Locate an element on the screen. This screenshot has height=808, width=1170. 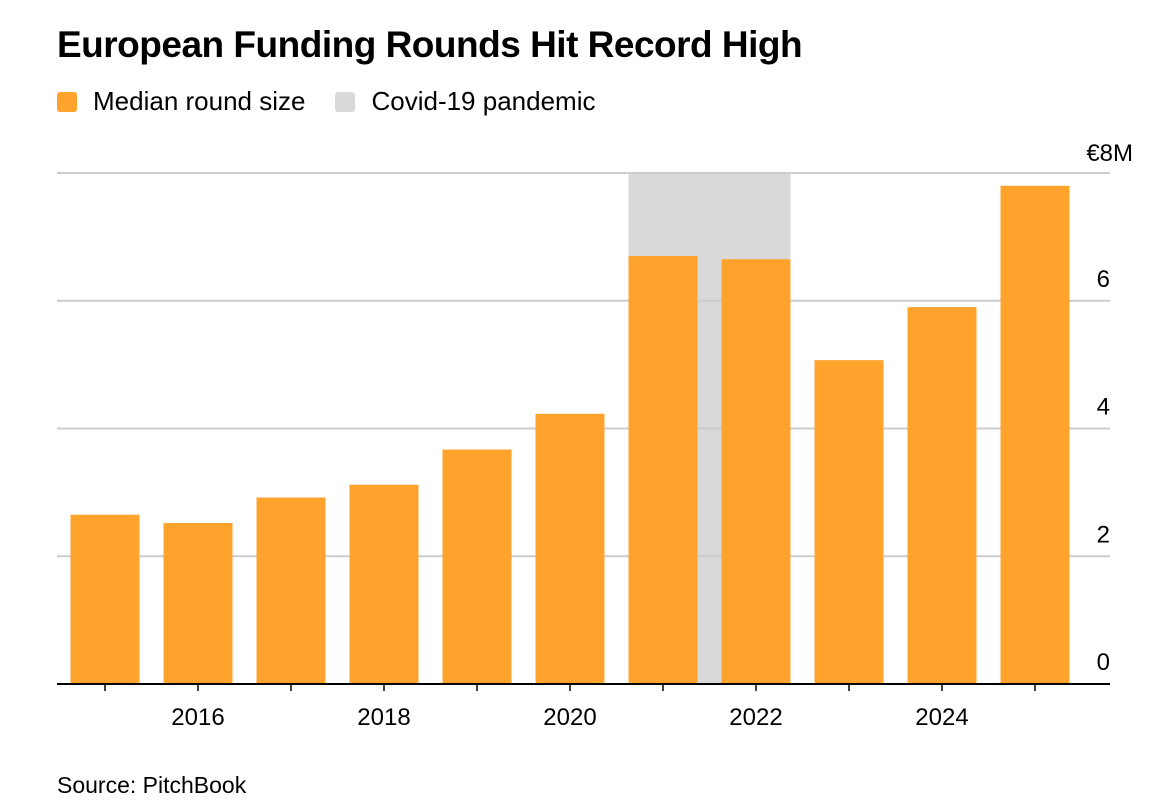
legend-item-median: Median round size is located at coordinates (181, 101).